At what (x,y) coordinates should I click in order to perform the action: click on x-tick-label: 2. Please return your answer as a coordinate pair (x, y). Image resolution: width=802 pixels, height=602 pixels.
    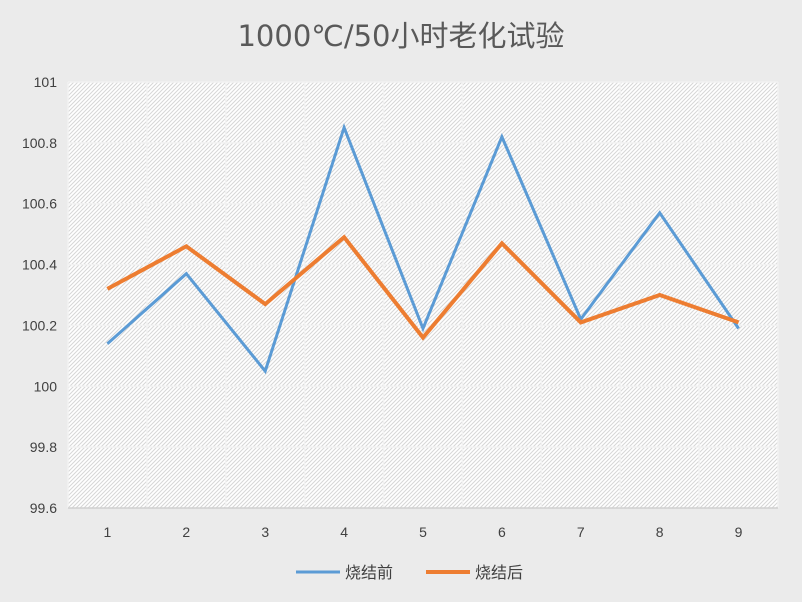
    Looking at the image, I should click on (186, 532).